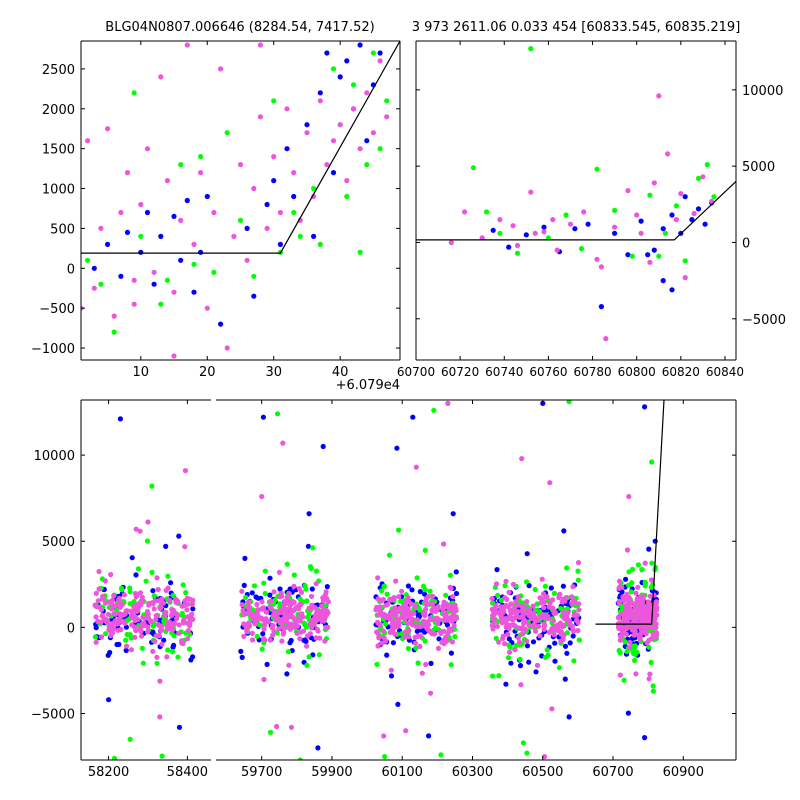 This screenshot has width=800, height=800. Describe the element at coordinates (637, 372) in the screenshot. I see `x-tick-label: 60800` at that location.